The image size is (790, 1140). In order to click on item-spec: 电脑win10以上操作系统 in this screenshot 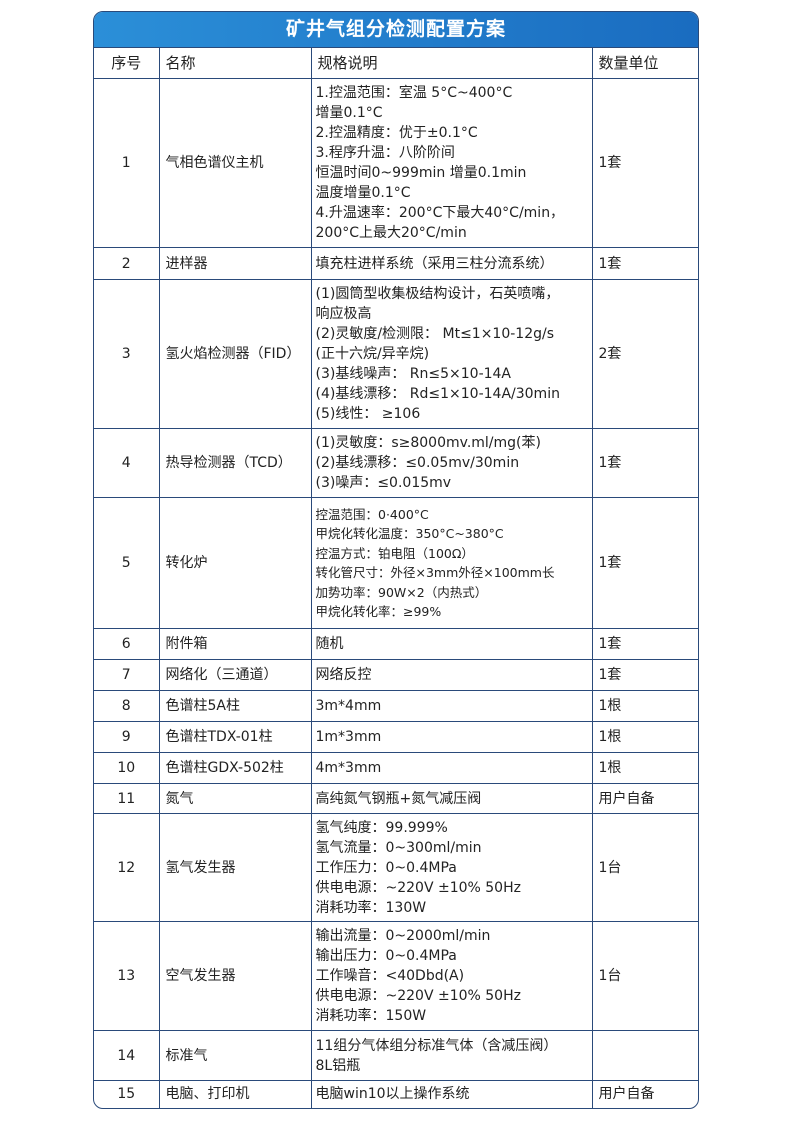, I will do `click(451, 1094)`.